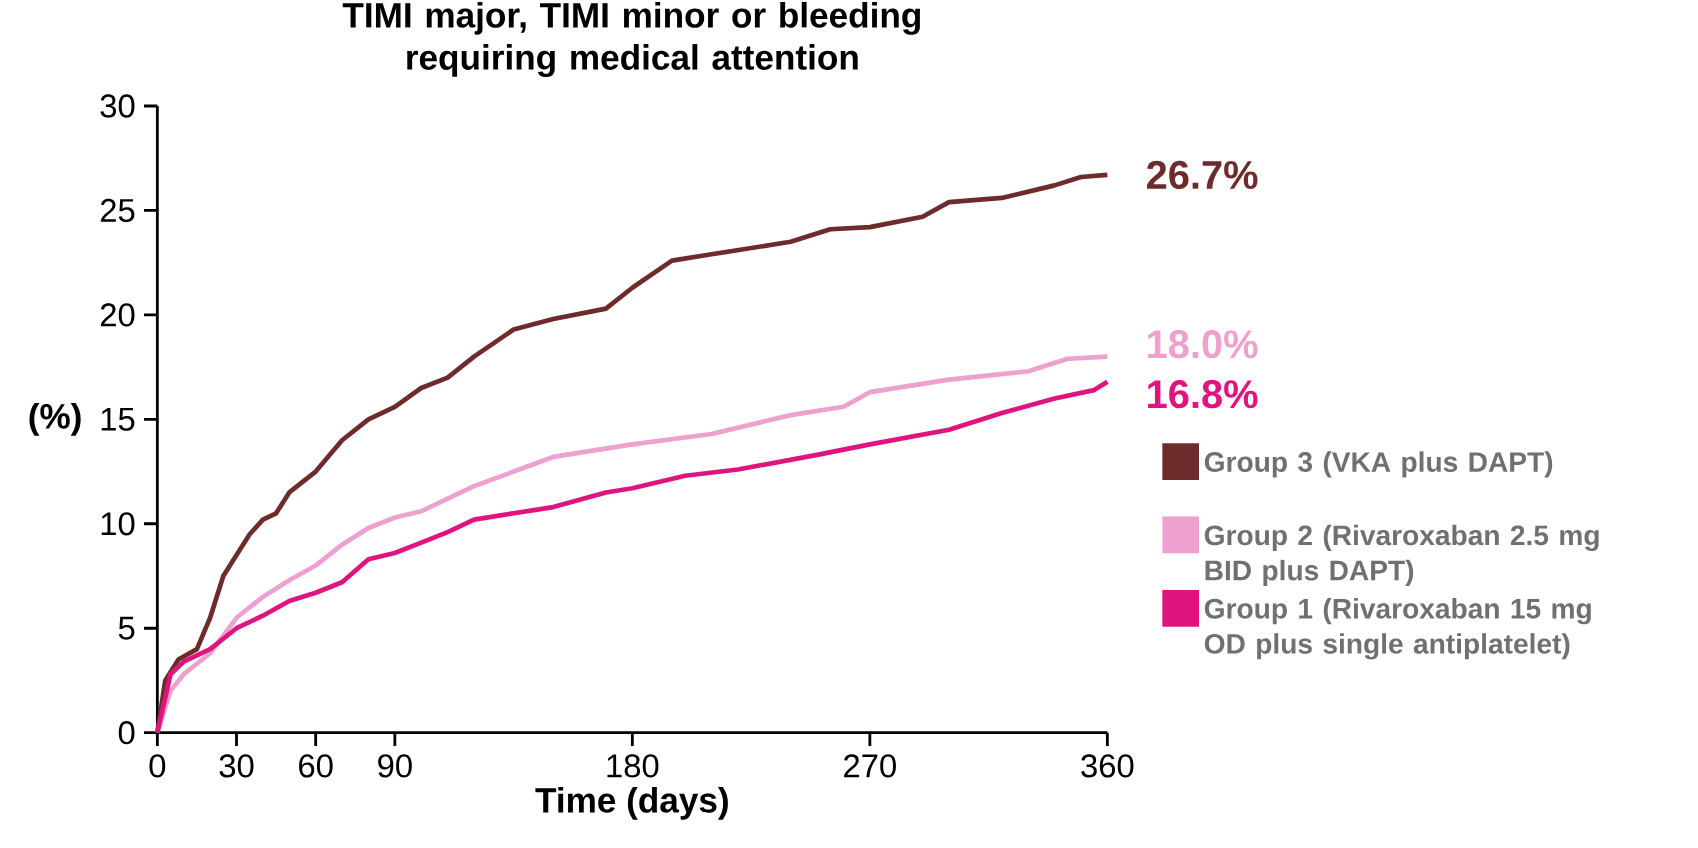  What do you see at coordinates (633, 766) in the screenshot?
I see `x-tick-label: 180` at bounding box center [633, 766].